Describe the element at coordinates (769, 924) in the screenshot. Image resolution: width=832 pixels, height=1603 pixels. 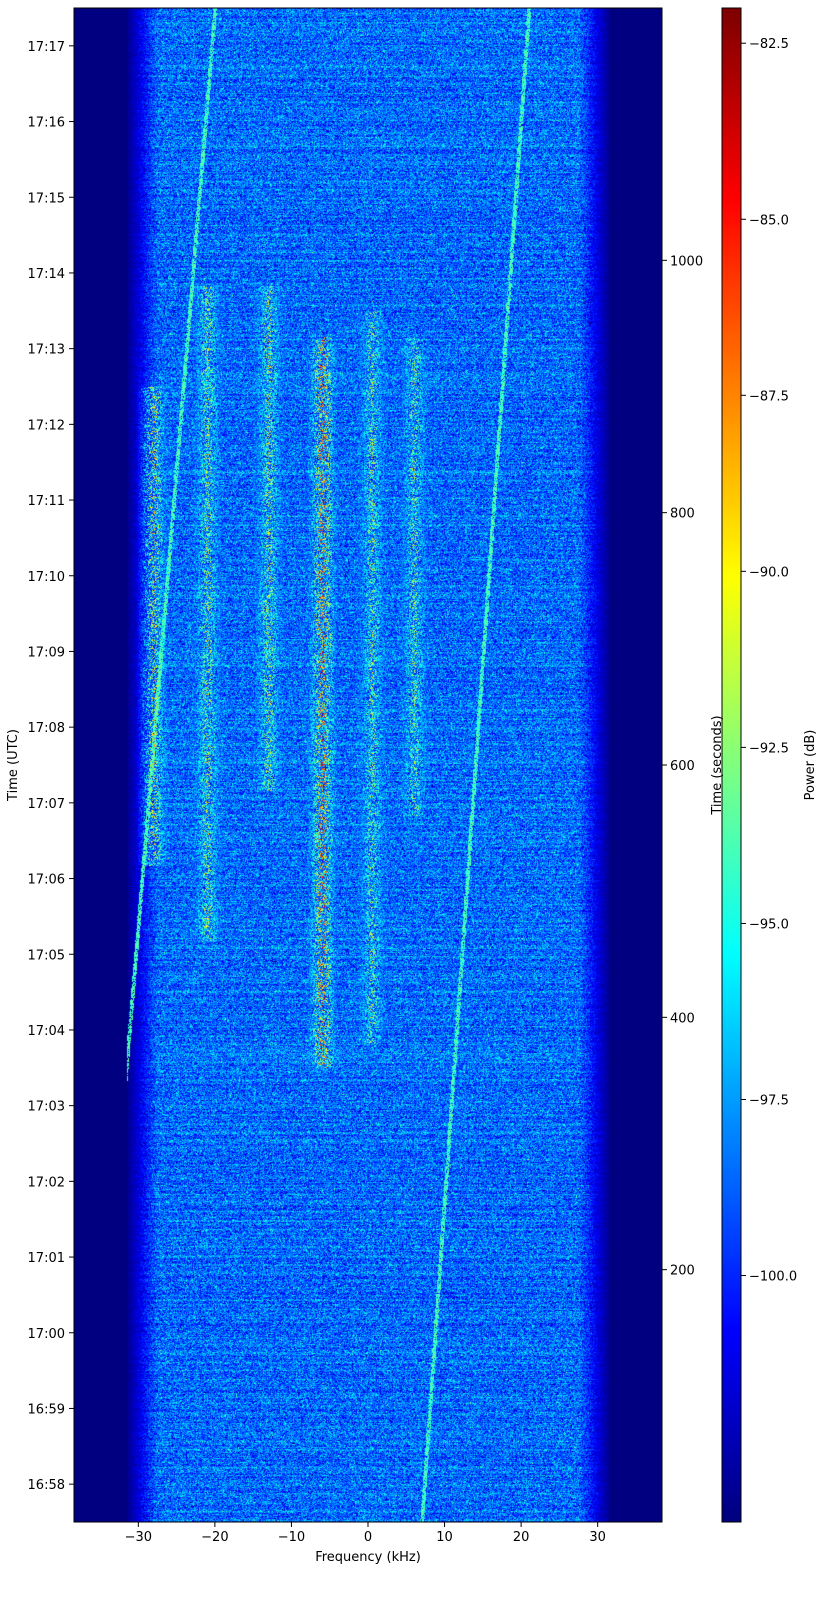
I see `colorbar-tick-label: −95.0` at that location.